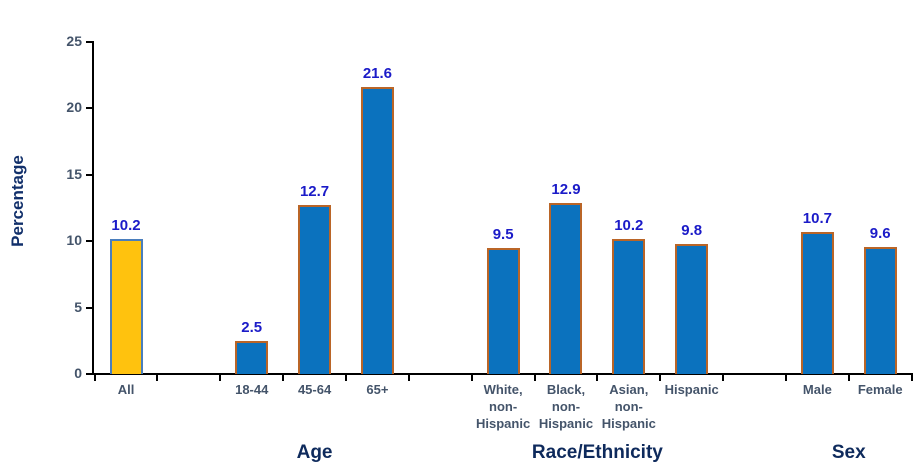  Describe the element at coordinates (503, 234) in the screenshot. I see `value-label-white-non-hispanic: 9.5` at that location.